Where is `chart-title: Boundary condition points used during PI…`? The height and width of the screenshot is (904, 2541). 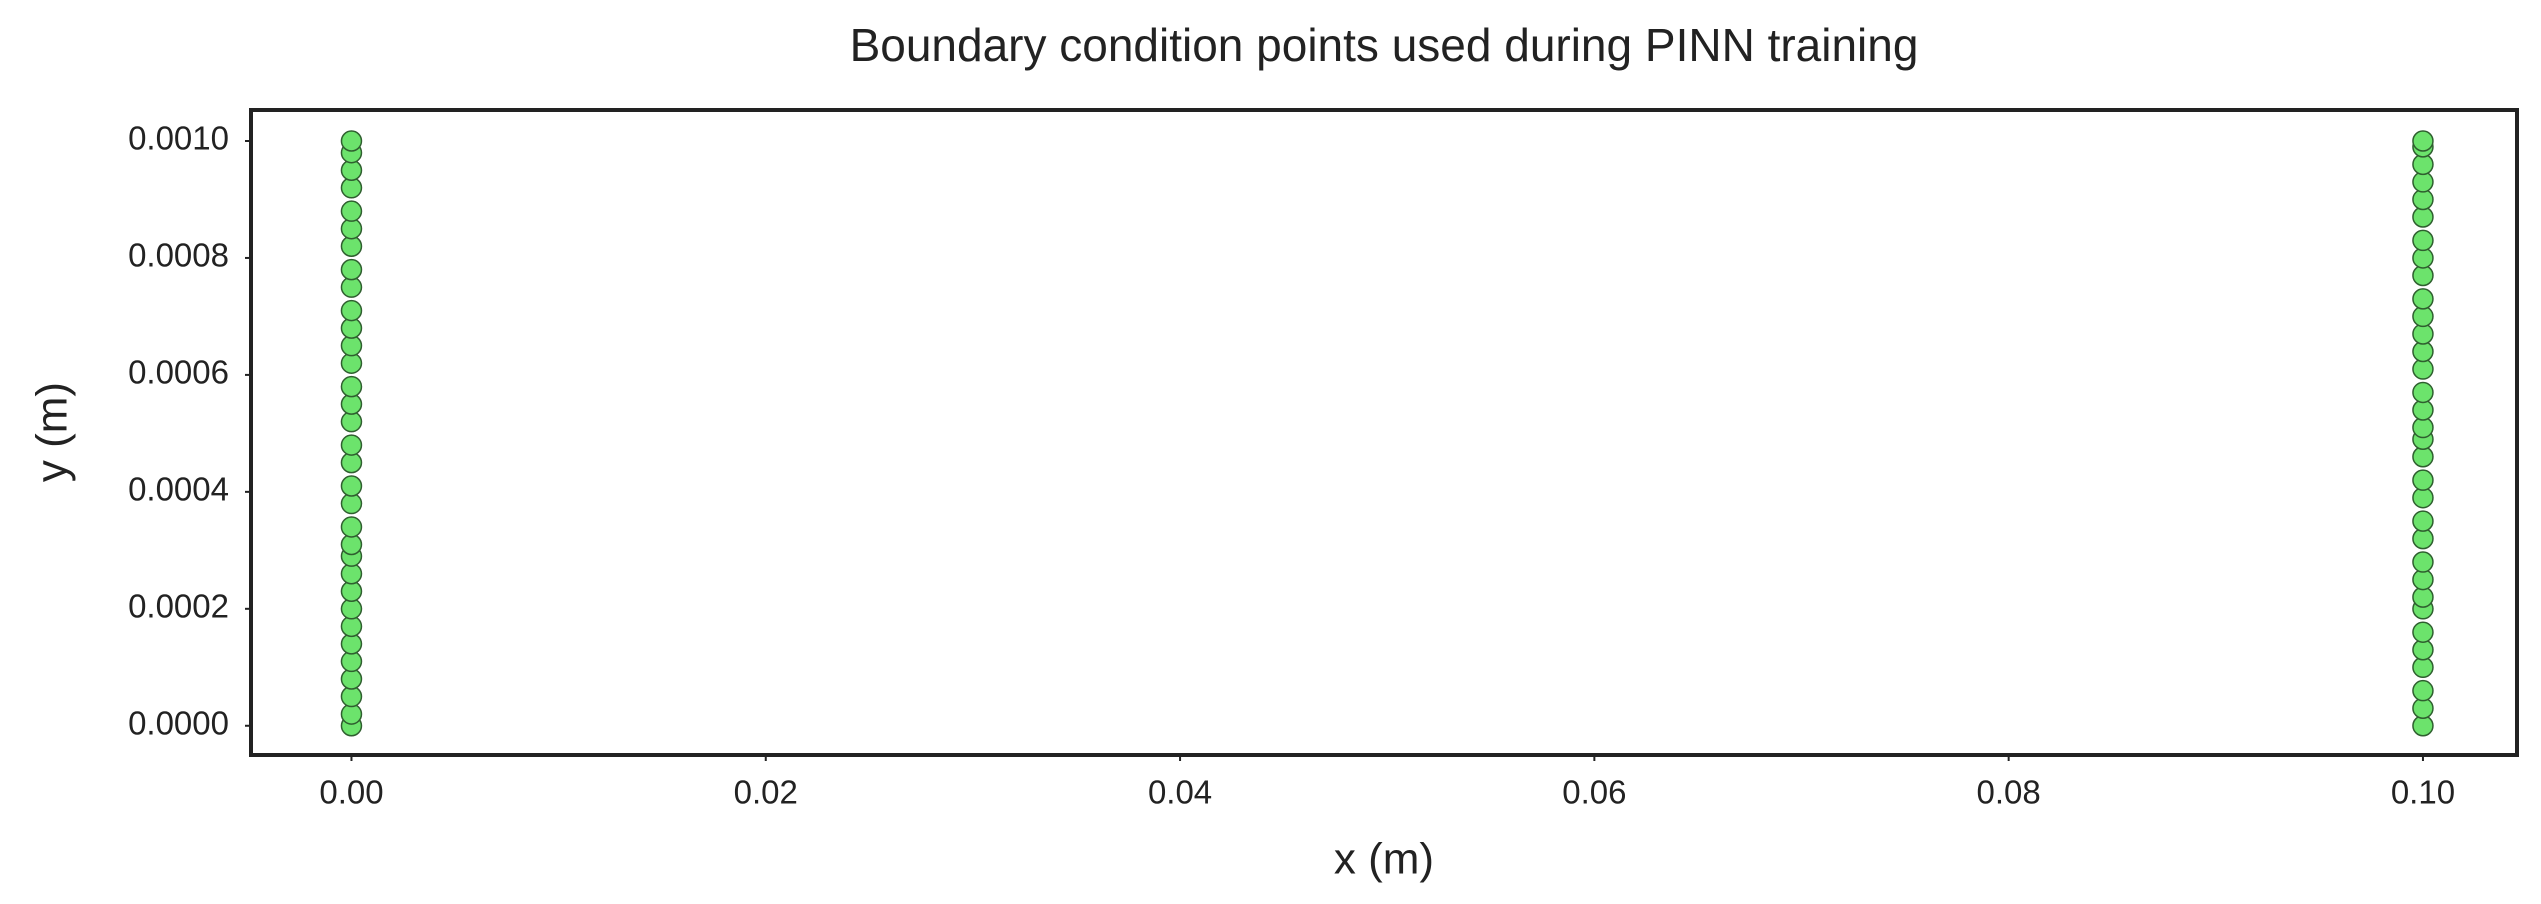
chart-title: Boundary condition points used during PI… is located at coordinates (1384, 45).